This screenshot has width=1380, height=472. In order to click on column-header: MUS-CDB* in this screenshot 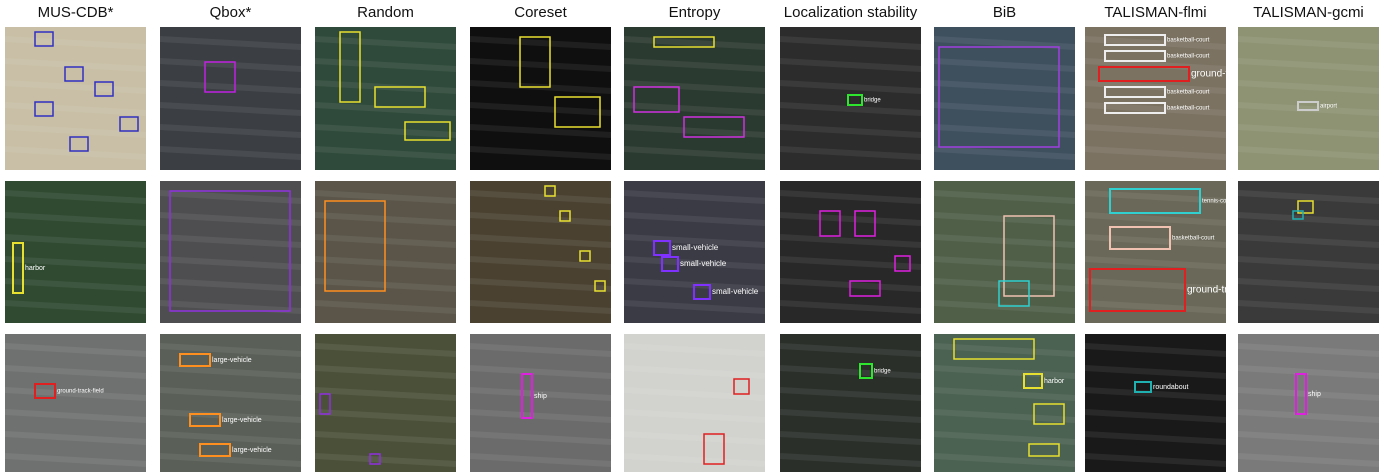, I will do `click(76, 12)`.